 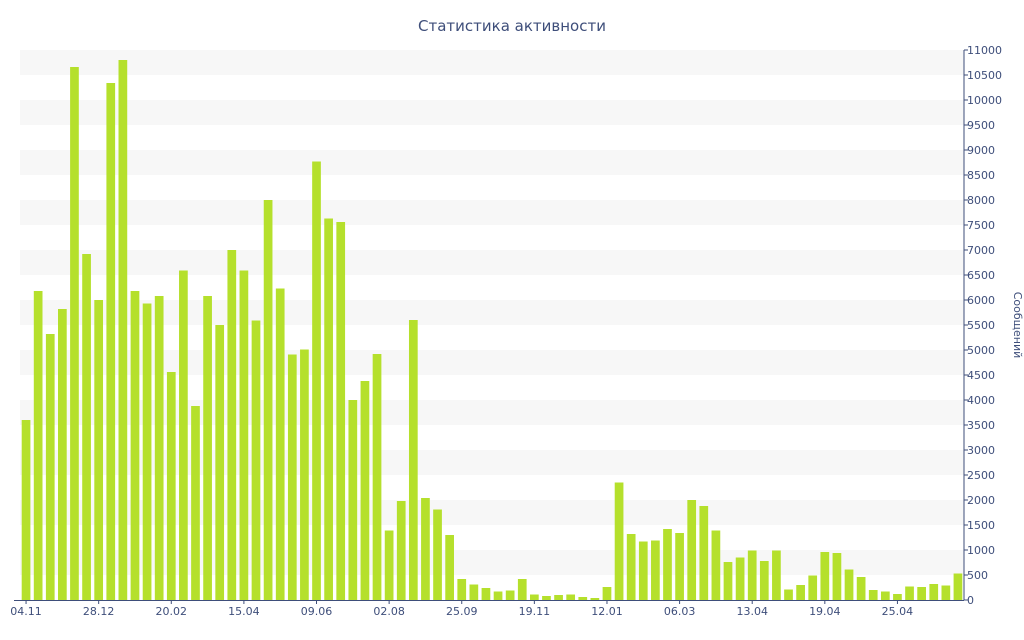 I want to click on x-tick-label: 19.11, so click(x=535, y=611).